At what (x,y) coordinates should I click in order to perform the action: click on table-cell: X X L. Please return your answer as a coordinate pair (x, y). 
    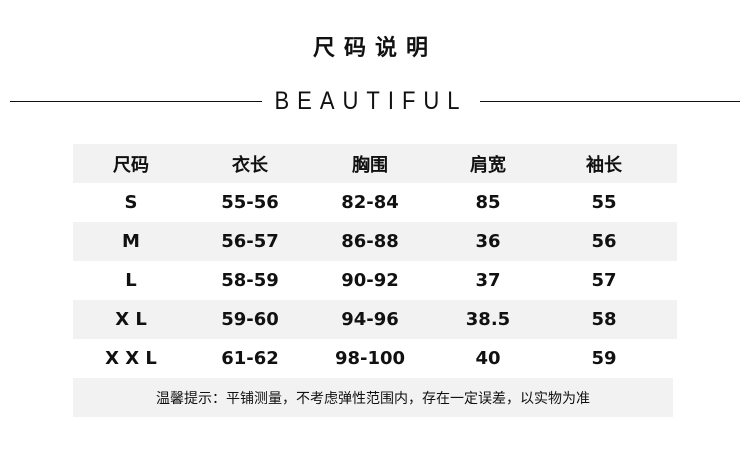
    Looking at the image, I should click on (131, 358).